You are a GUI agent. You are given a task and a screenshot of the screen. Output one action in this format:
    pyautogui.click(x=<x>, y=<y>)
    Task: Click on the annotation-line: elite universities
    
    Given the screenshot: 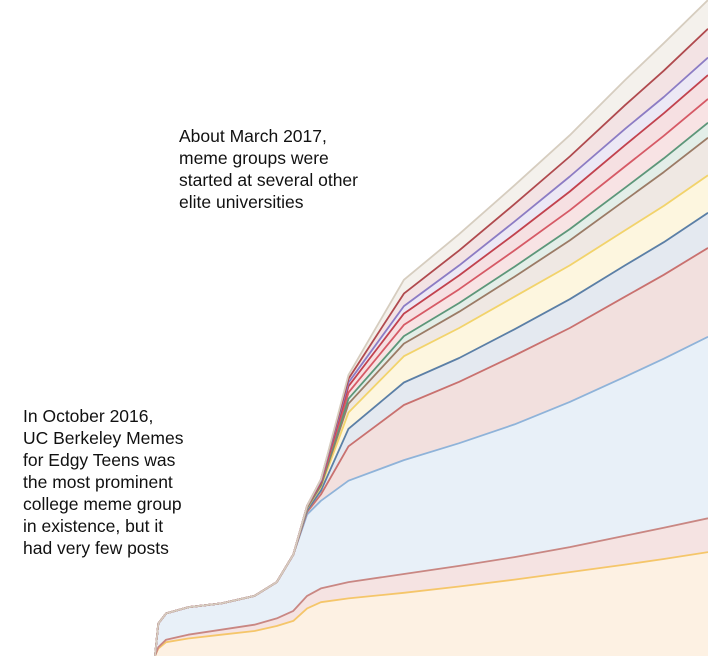 What is the action you would take?
    pyautogui.click(x=241, y=202)
    